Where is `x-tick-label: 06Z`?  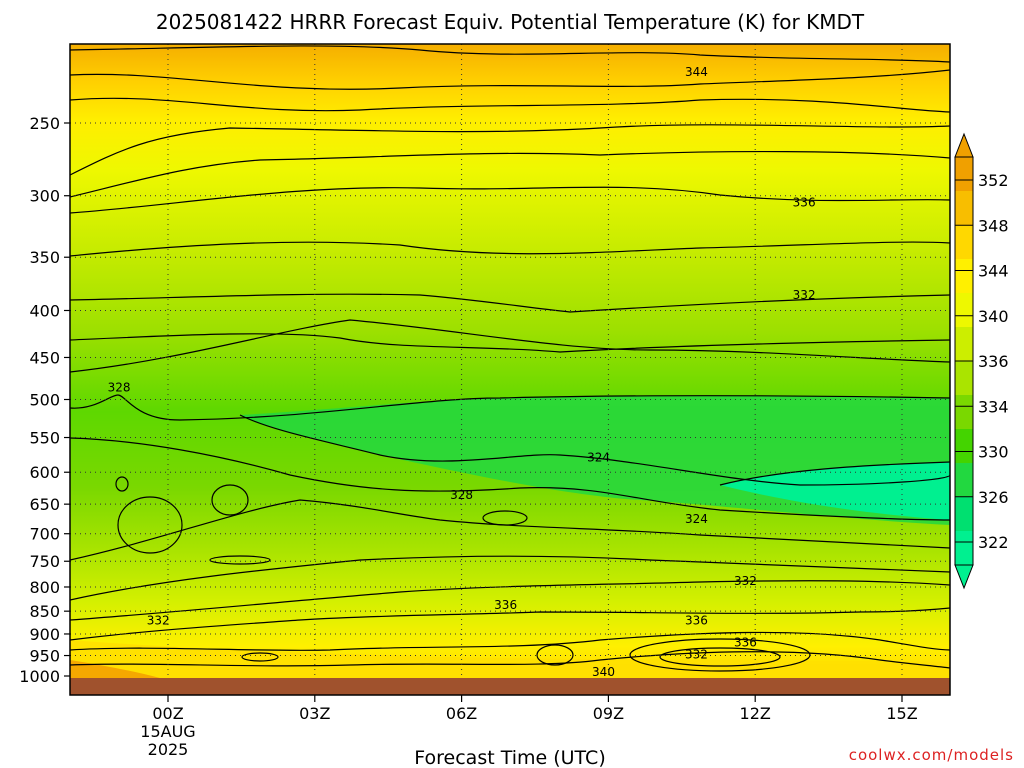 x-tick-label: 06Z is located at coordinates (461, 713).